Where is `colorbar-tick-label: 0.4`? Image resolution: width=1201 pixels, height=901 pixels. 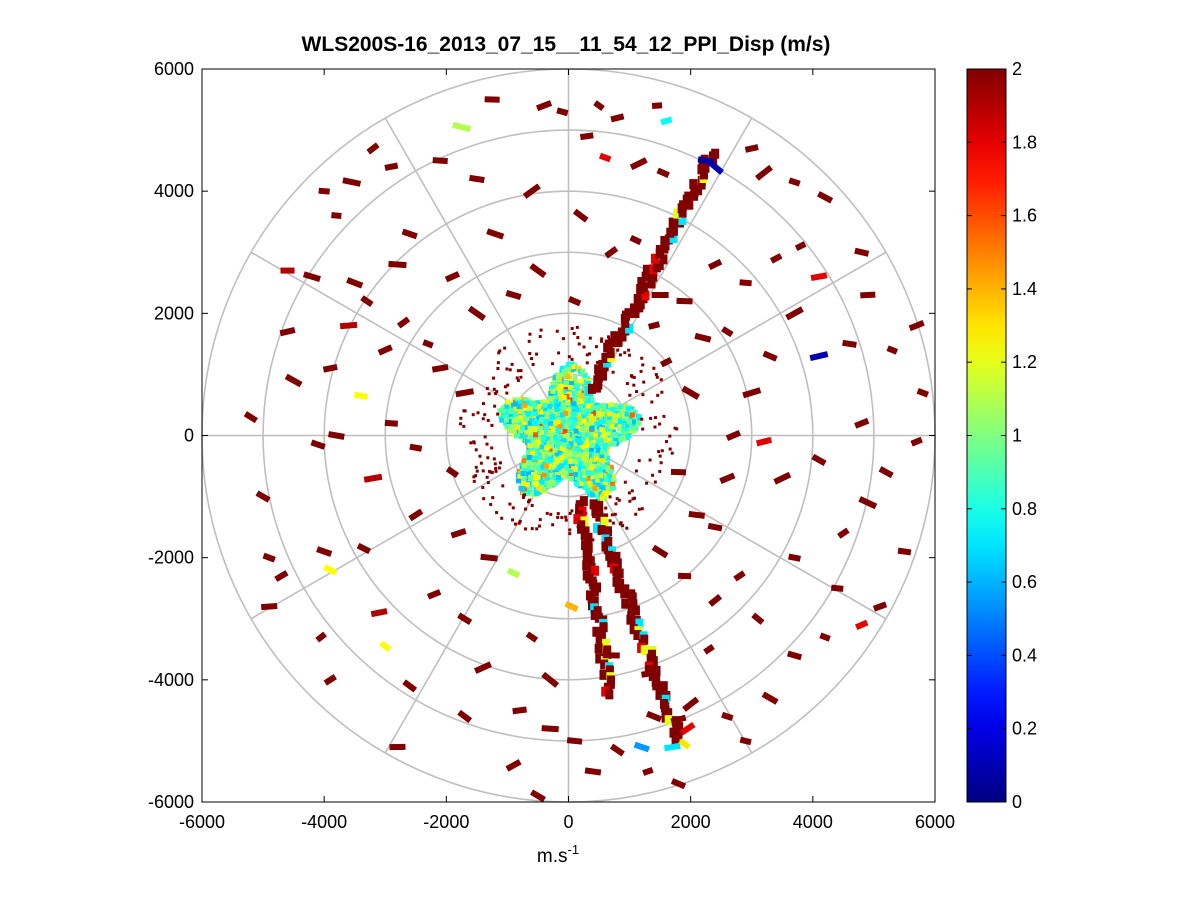 colorbar-tick-label: 0.4 is located at coordinates (1024, 655).